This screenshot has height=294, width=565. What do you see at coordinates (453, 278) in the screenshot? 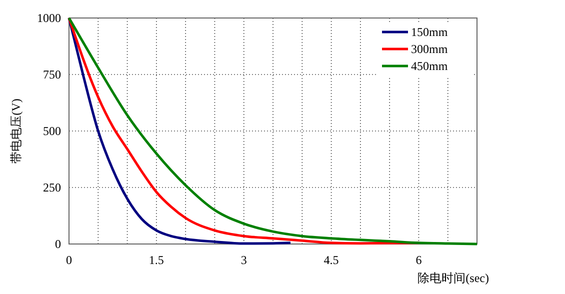
I see `x-axis-title: 除电时间(sec)` at bounding box center [453, 278].